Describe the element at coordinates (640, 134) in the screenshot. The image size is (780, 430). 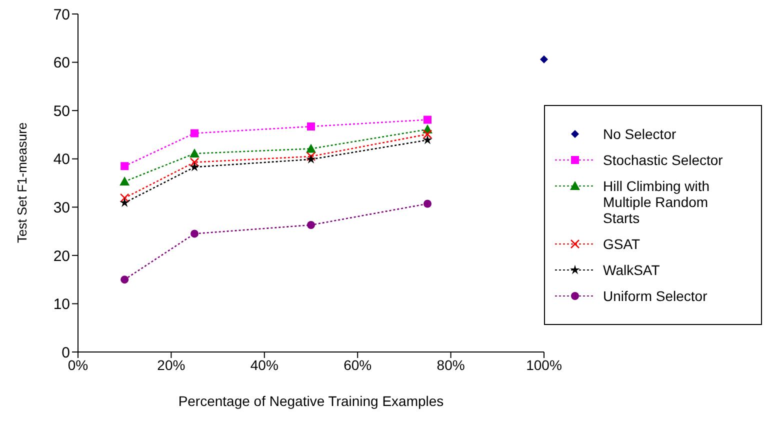
I see `legend-label: No Selector` at that location.